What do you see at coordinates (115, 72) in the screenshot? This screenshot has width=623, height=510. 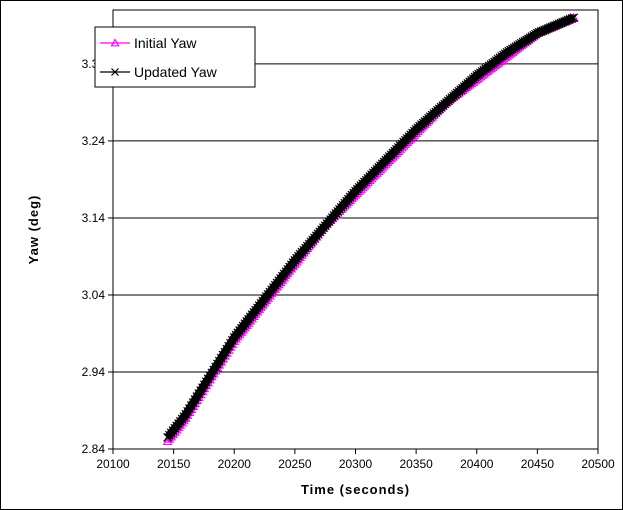 I see `legend-marker-x` at bounding box center [115, 72].